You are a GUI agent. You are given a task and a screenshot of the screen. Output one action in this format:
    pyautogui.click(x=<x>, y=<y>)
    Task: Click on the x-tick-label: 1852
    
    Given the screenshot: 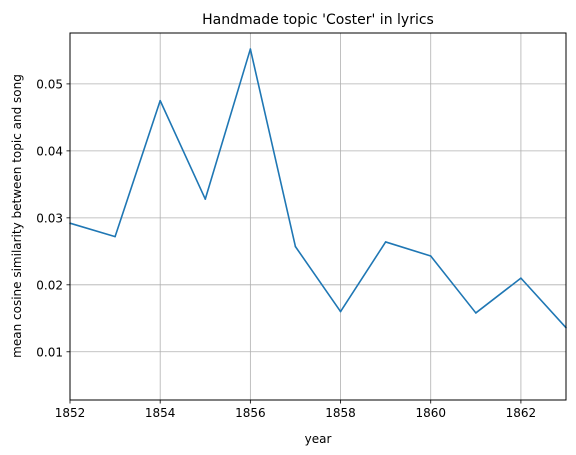 What is the action you would take?
    pyautogui.click(x=70, y=413)
    